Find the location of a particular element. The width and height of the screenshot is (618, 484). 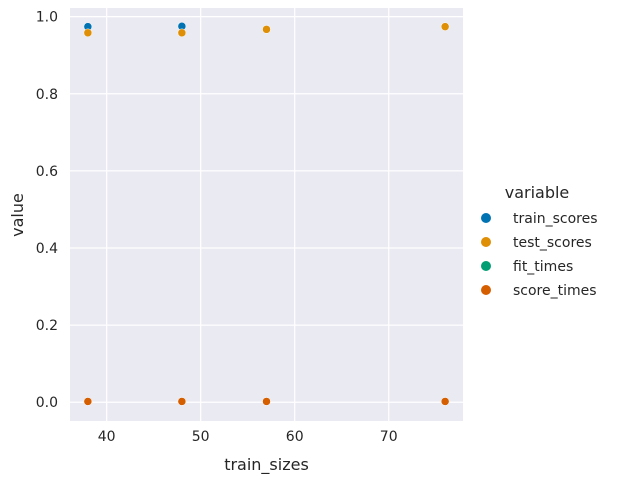

legend-label-test-scores: test_scores is located at coordinates (552, 243).